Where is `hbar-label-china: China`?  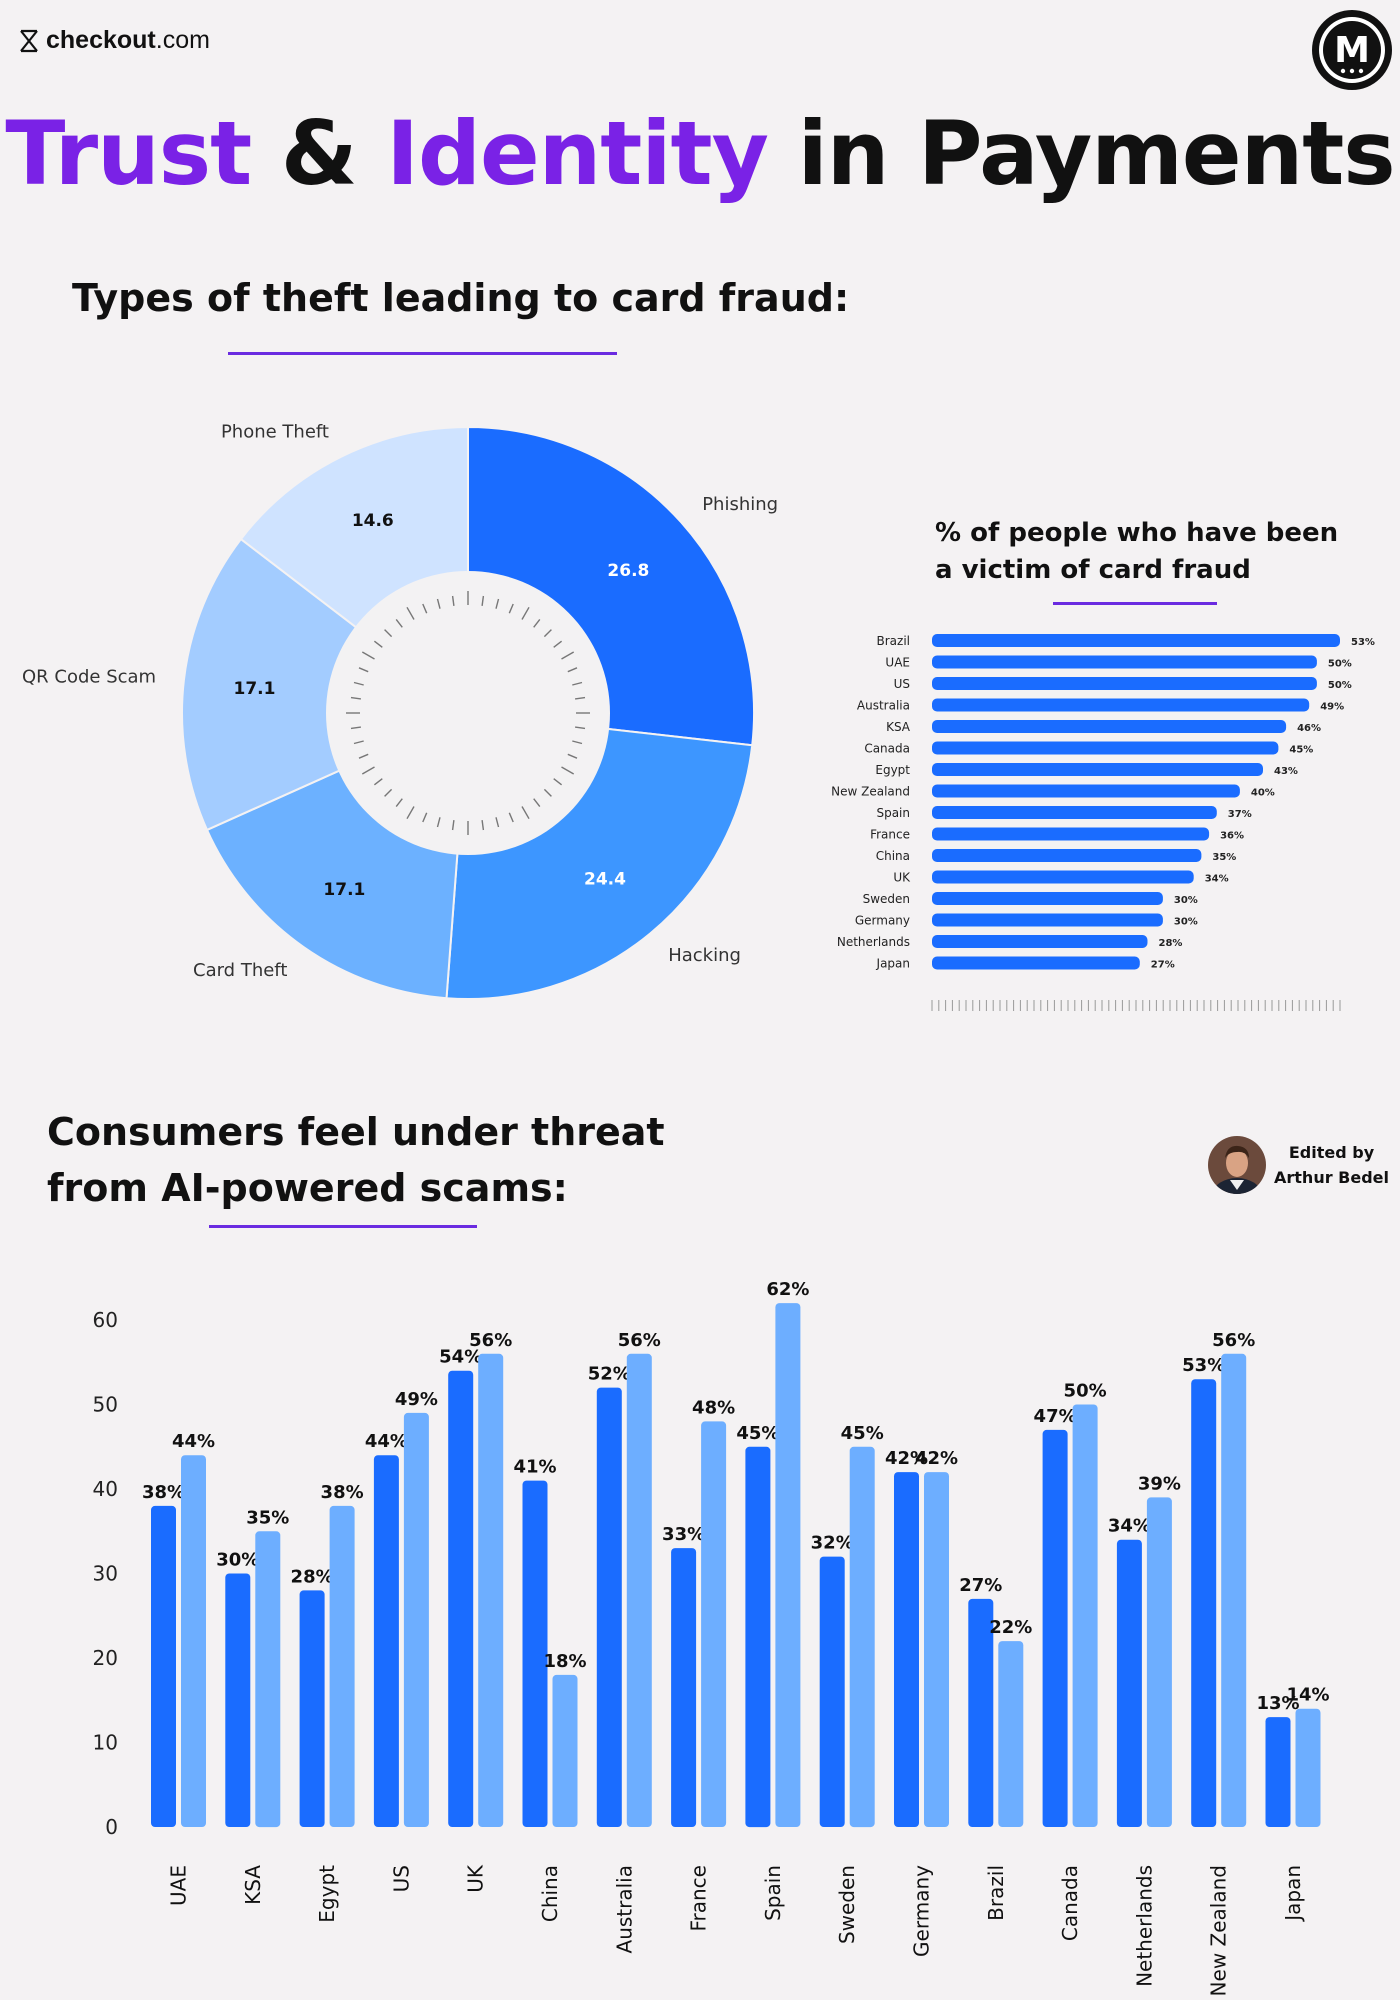
hbar-label-china: China is located at coordinates (893, 856).